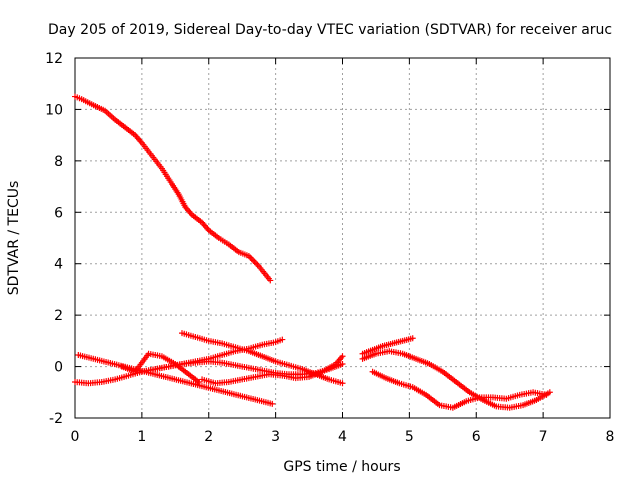 This screenshot has width=640, height=480. Describe the element at coordinates (342, 364) in the screenshot. I see `data-point-arc-flat-early` at that location.